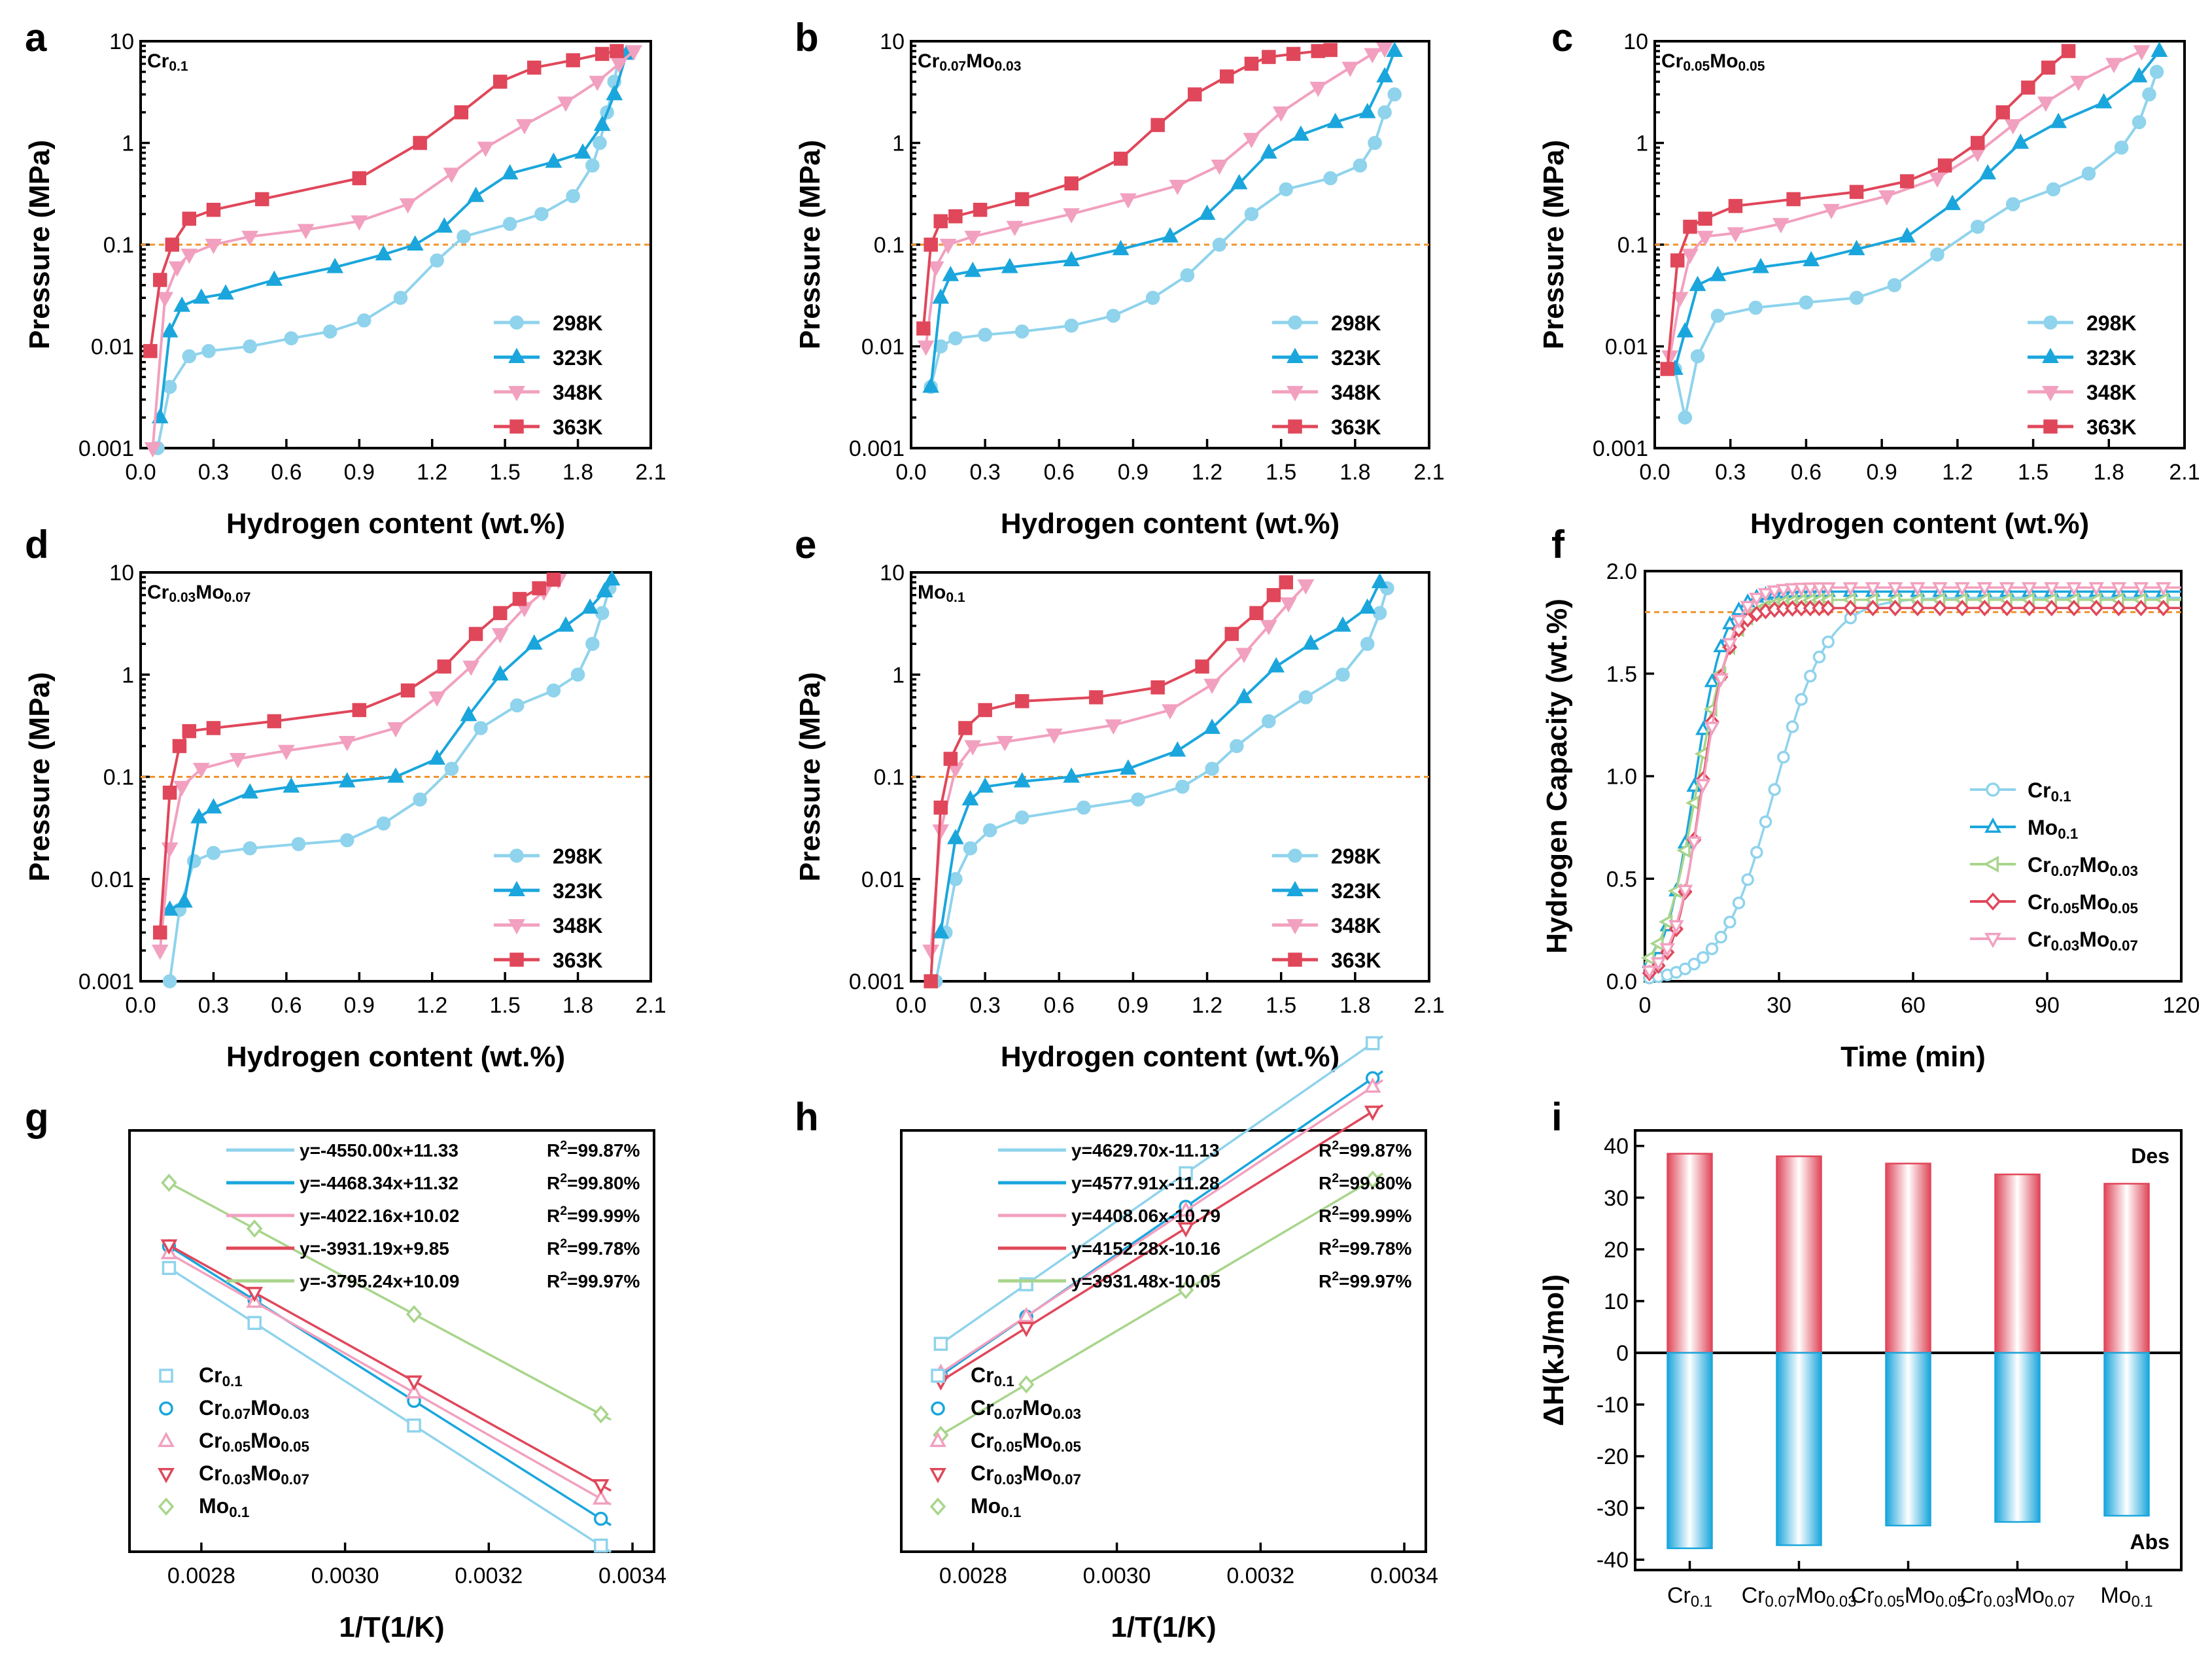  What do you see at coordinates (1325, 1248) in the screenshot?
I see `r-letter: R` at bounding box center [1325, 1248].